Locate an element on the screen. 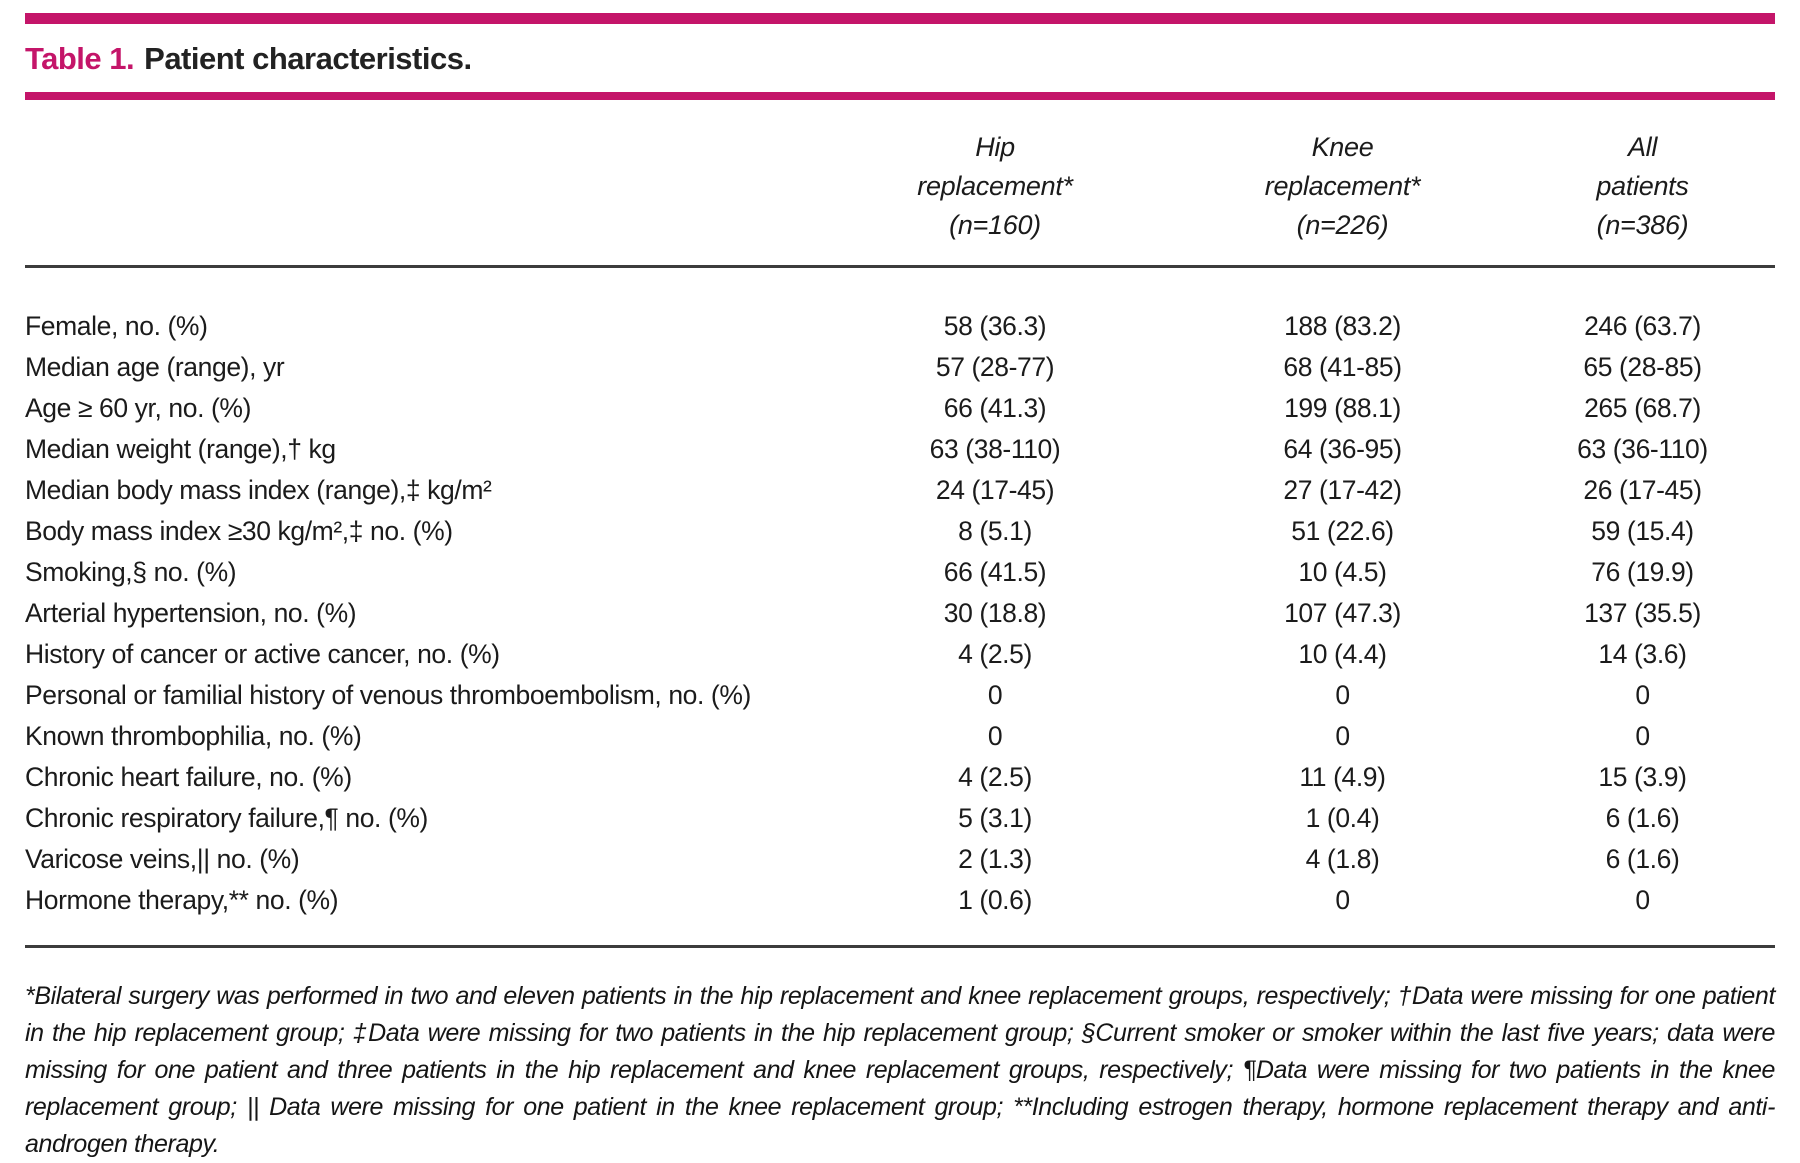 The width and height of the screenshot is (1800, 1163). row-label: Age ≥ 60 yr, no. (%) is located at coordinates (138, 408).